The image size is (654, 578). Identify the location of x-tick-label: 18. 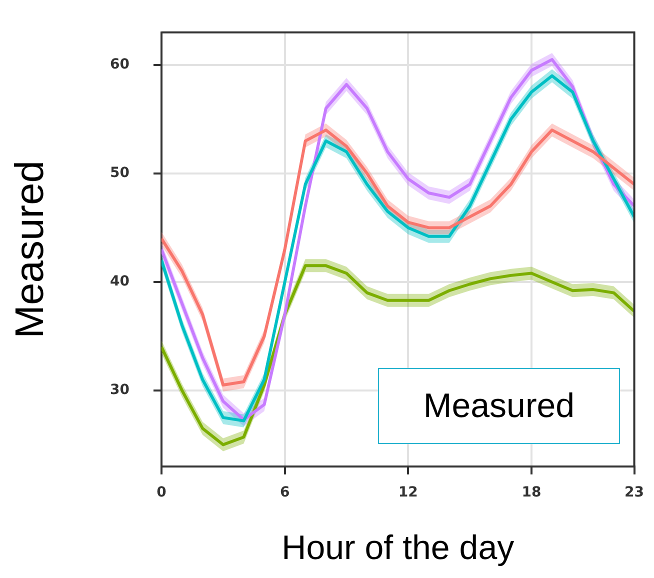
(532, 492).